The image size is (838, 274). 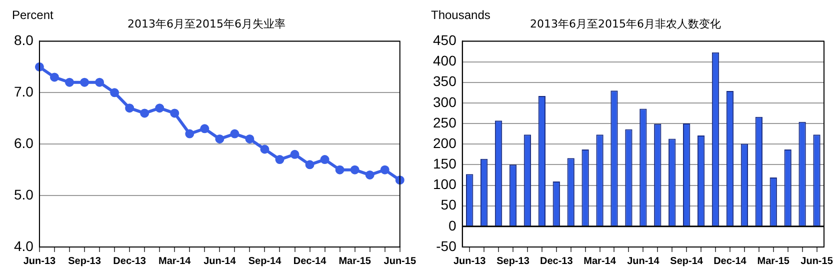 I want to click on y-tick-label: 0, so click(x=452, y=225).